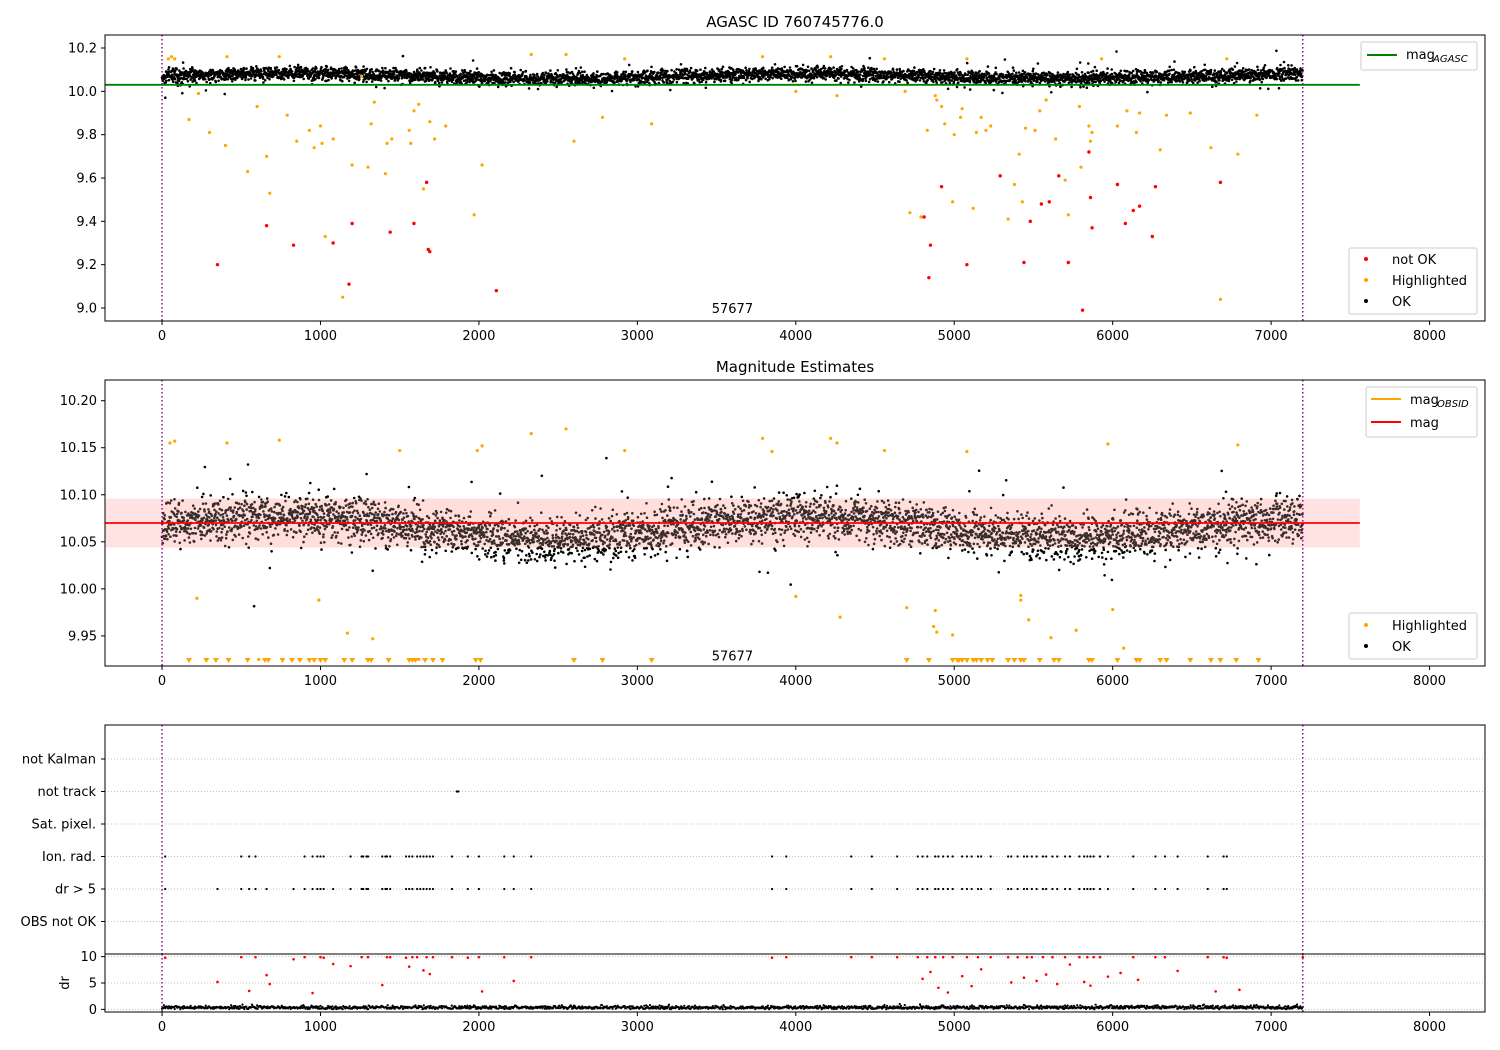  I want to click on x-tick-label: 8000, so click(1429, 336).